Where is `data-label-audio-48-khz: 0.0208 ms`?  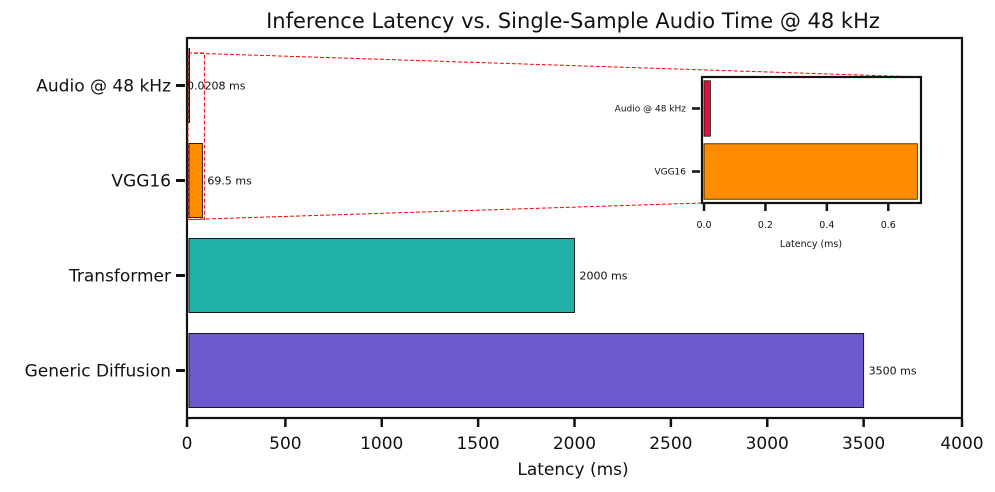 data-label-audio-48-khz: 0.0208 ms is located at coordinates (216, 86).